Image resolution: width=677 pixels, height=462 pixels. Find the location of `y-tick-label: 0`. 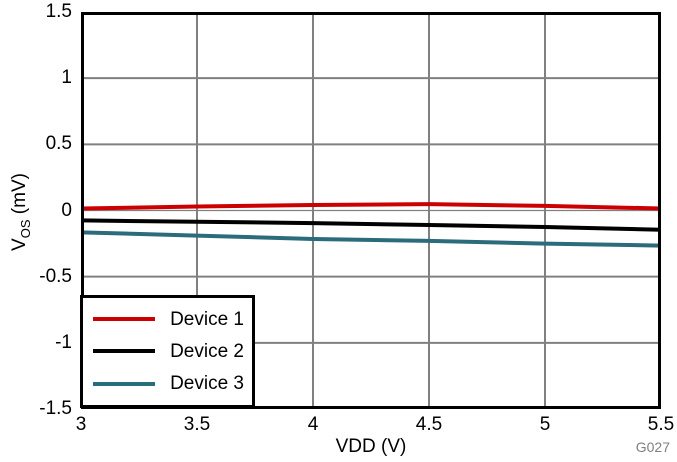

y-tick-label: 0 is located at coordinates (66, 210).